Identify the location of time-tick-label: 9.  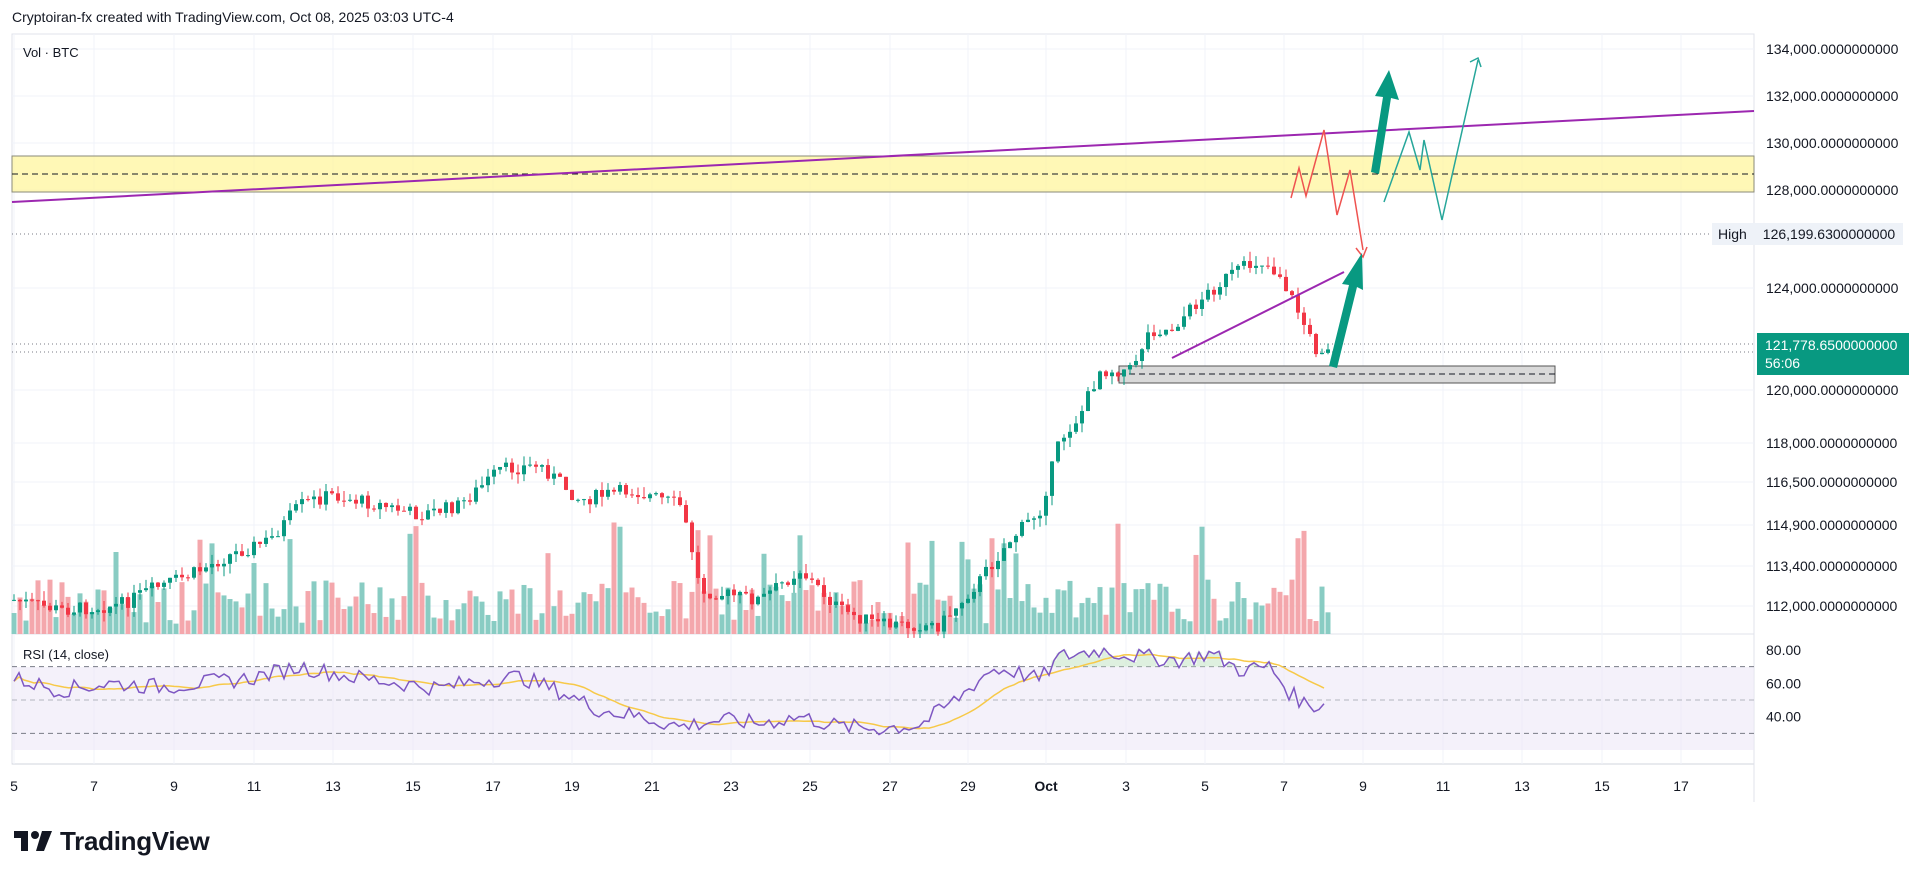
(1363, 786).